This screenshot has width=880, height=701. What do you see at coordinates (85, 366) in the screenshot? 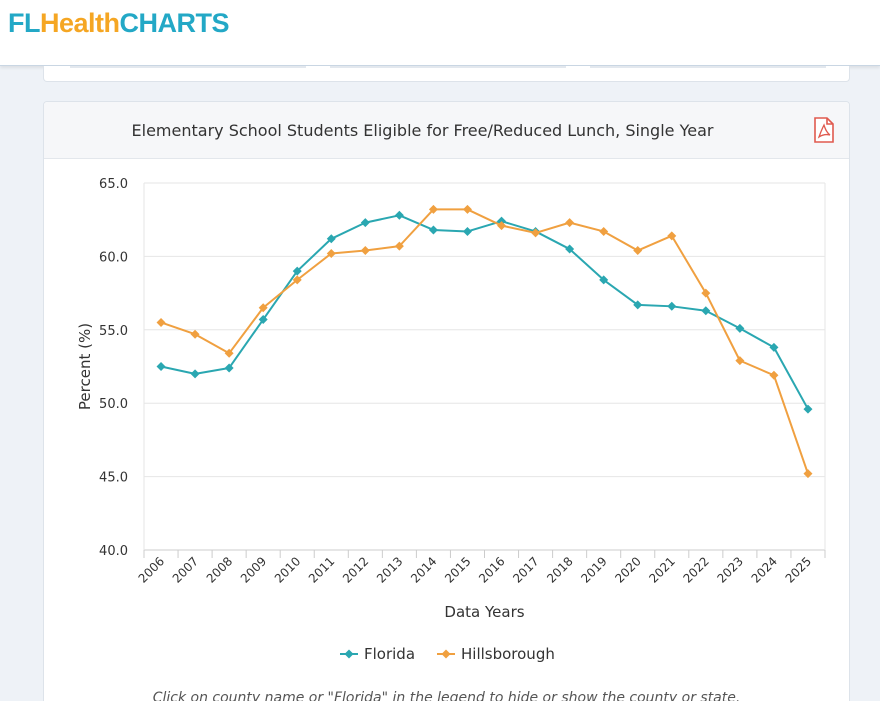
I see `y-axis-title: Percent (%)` at bounding box center [85, 366].